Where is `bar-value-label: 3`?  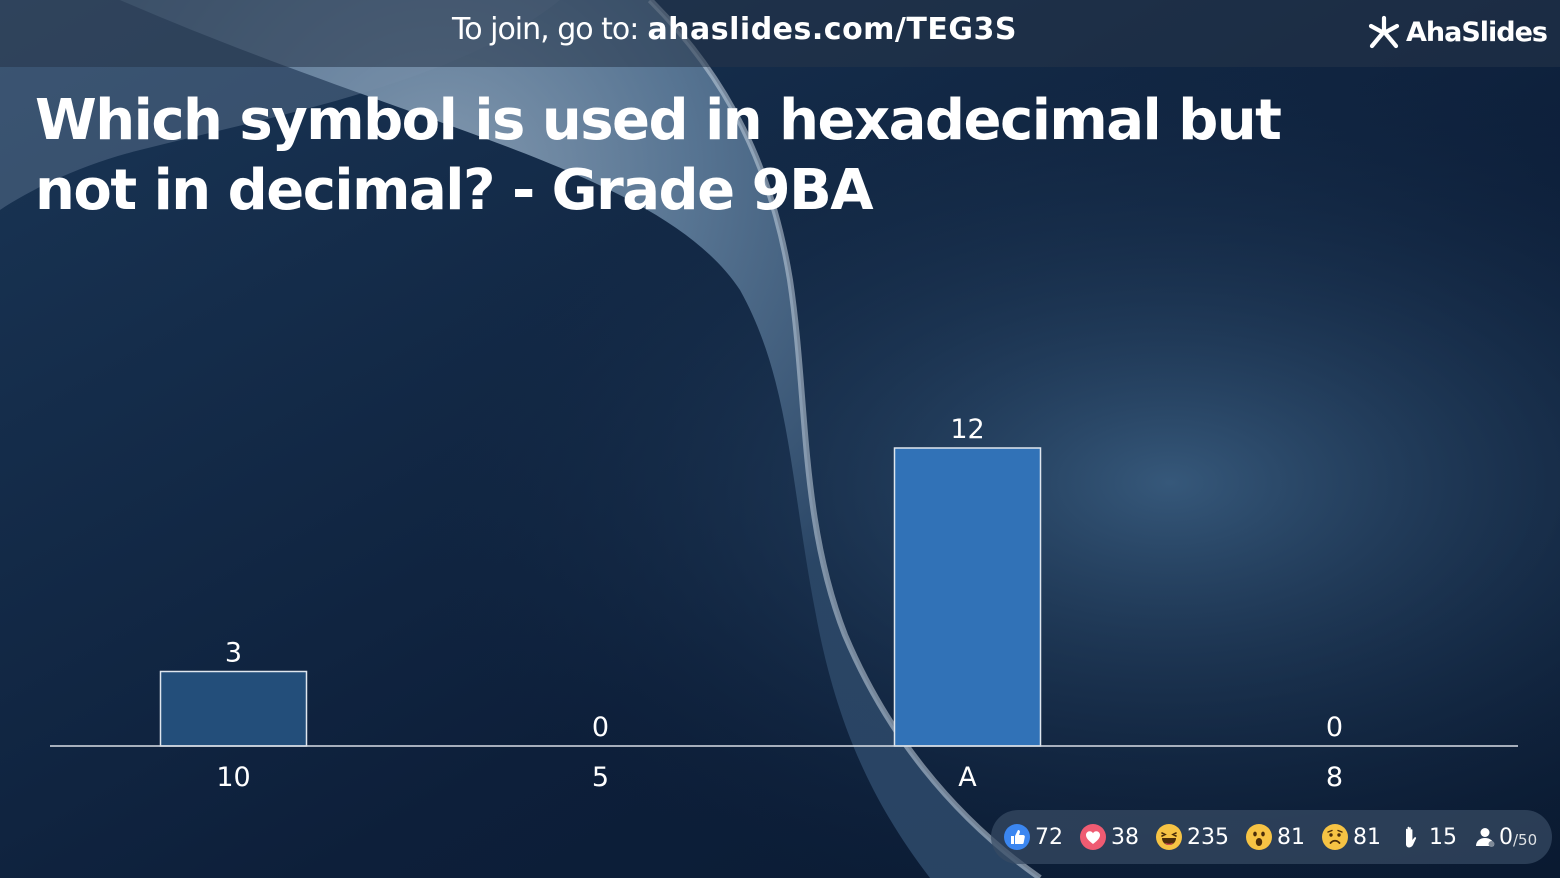 bar-value-label: 3 is located at coordinates (233, 653).